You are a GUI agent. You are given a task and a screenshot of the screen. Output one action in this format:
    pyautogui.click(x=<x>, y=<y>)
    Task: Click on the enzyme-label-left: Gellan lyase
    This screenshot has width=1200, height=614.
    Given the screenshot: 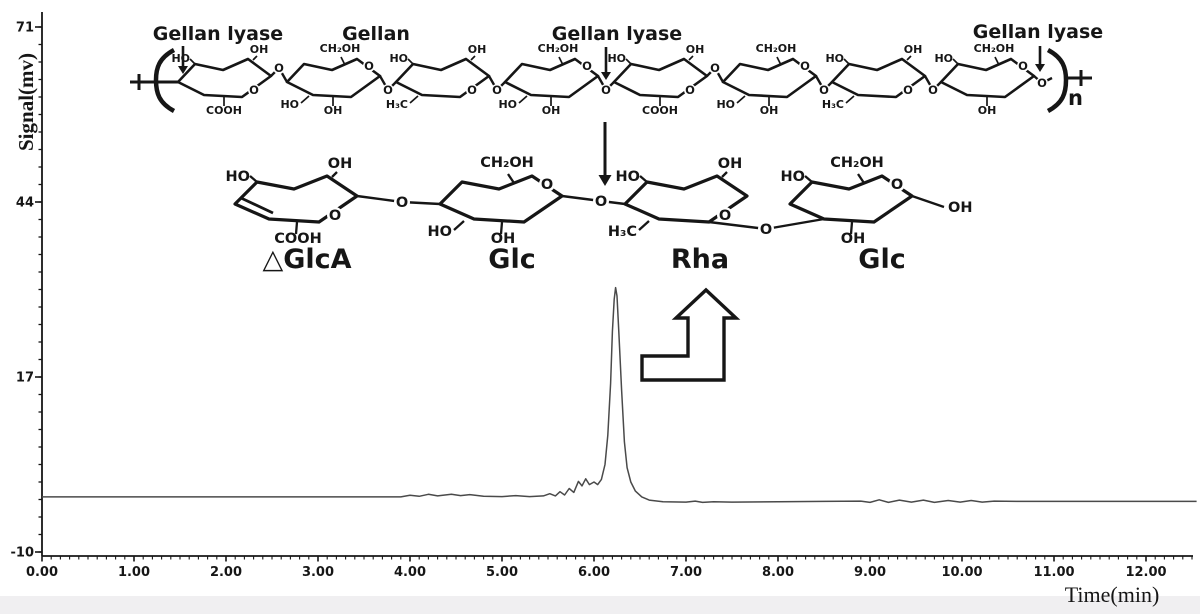 What is the action you would take?
    pyautogui.click(x=218, y=34)
    